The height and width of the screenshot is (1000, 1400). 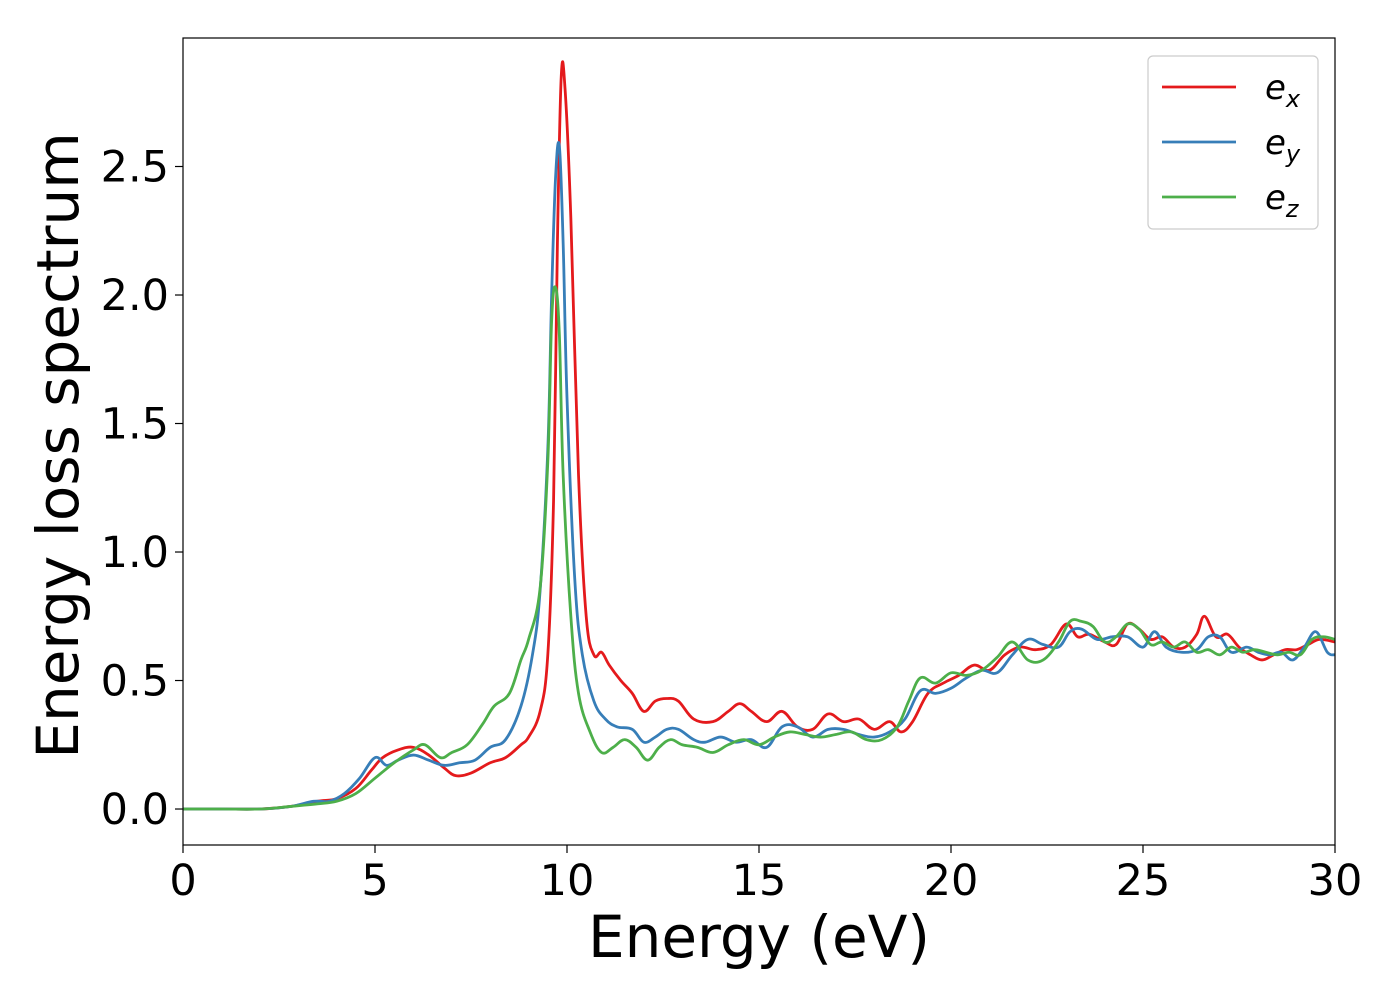 What do you see at coordinates (135, 296) in the screenshot?
I see `y-tick-label: 2.0` at bounding box center [135, 296].